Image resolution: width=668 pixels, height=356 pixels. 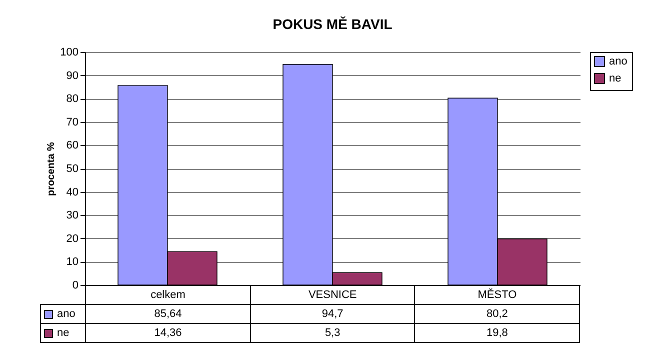 What do you see at coordinates (63, 333) in the screenshot?
I see `text: ne` at bounding box center [63, 333].